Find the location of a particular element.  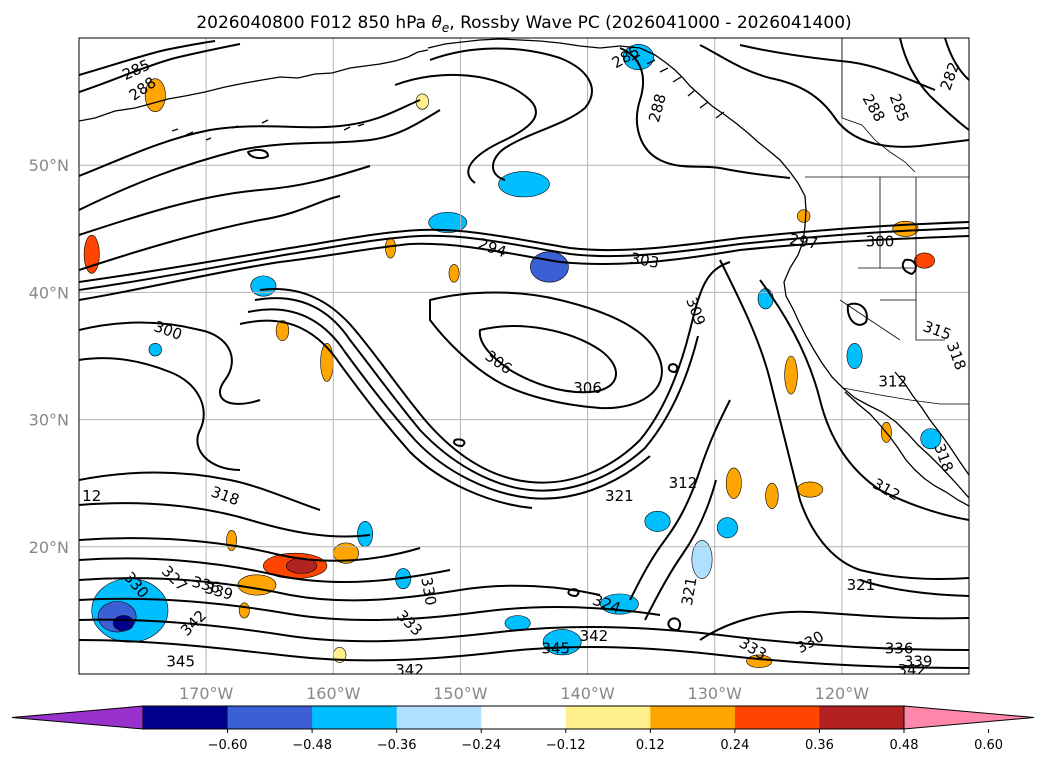

colorbar-tick-label: −0.36 is located at coordinates (397, 745).